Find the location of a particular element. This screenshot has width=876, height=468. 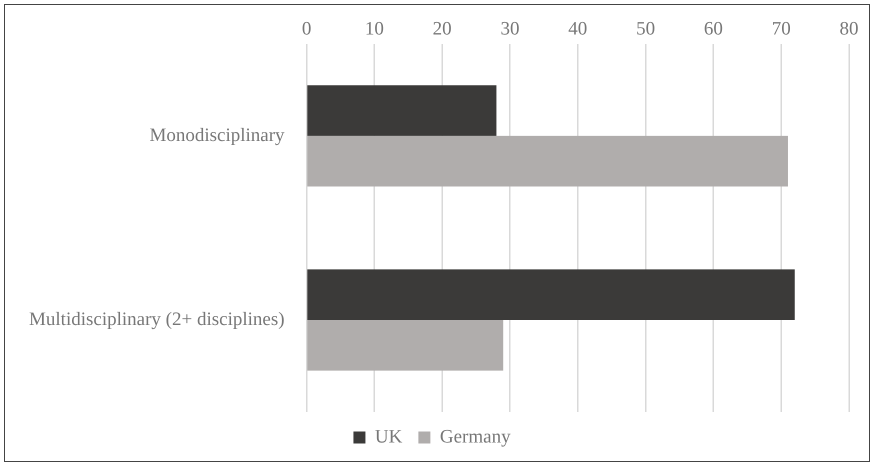

legend-label: Germany is located at coordinates (476, 437).